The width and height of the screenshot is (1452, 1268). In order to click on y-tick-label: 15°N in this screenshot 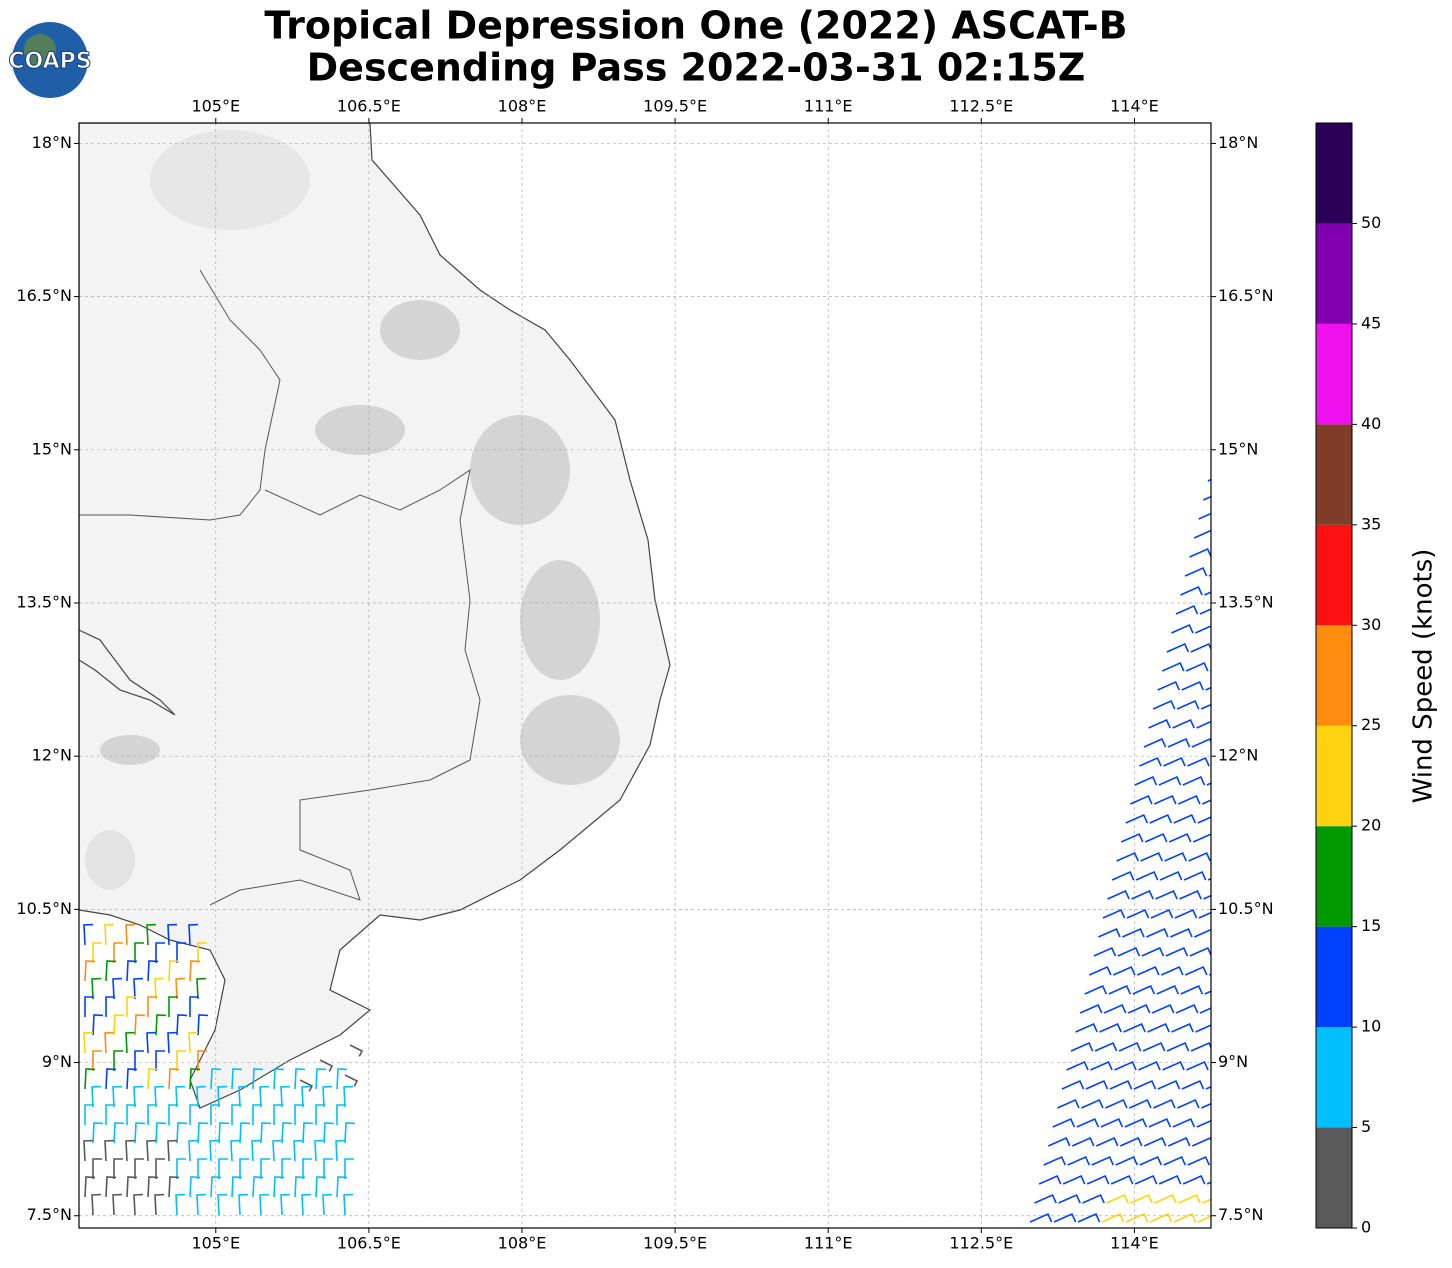, I will do `click(1238, 448)`.